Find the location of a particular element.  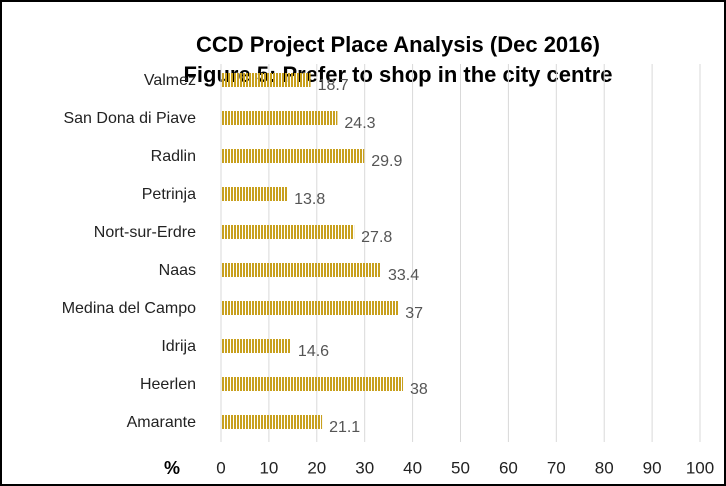

y-tick-label: Heerlen is located at coordinates (168, 384).